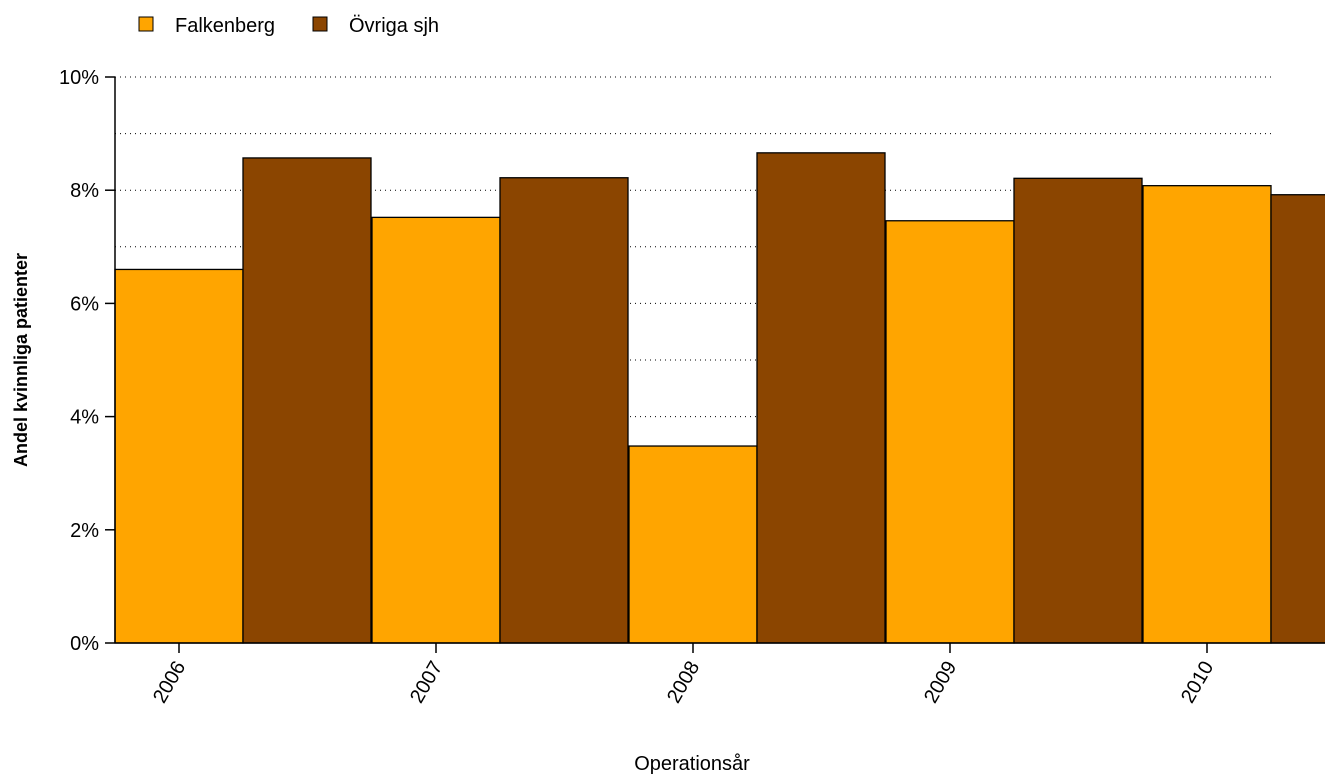 Image resolution: width=1325 pixels, height=774 pixels. Describe the element at coordinates (146, 24) in the screenshot. I see `legend-swatch-falkenberg` at that location.